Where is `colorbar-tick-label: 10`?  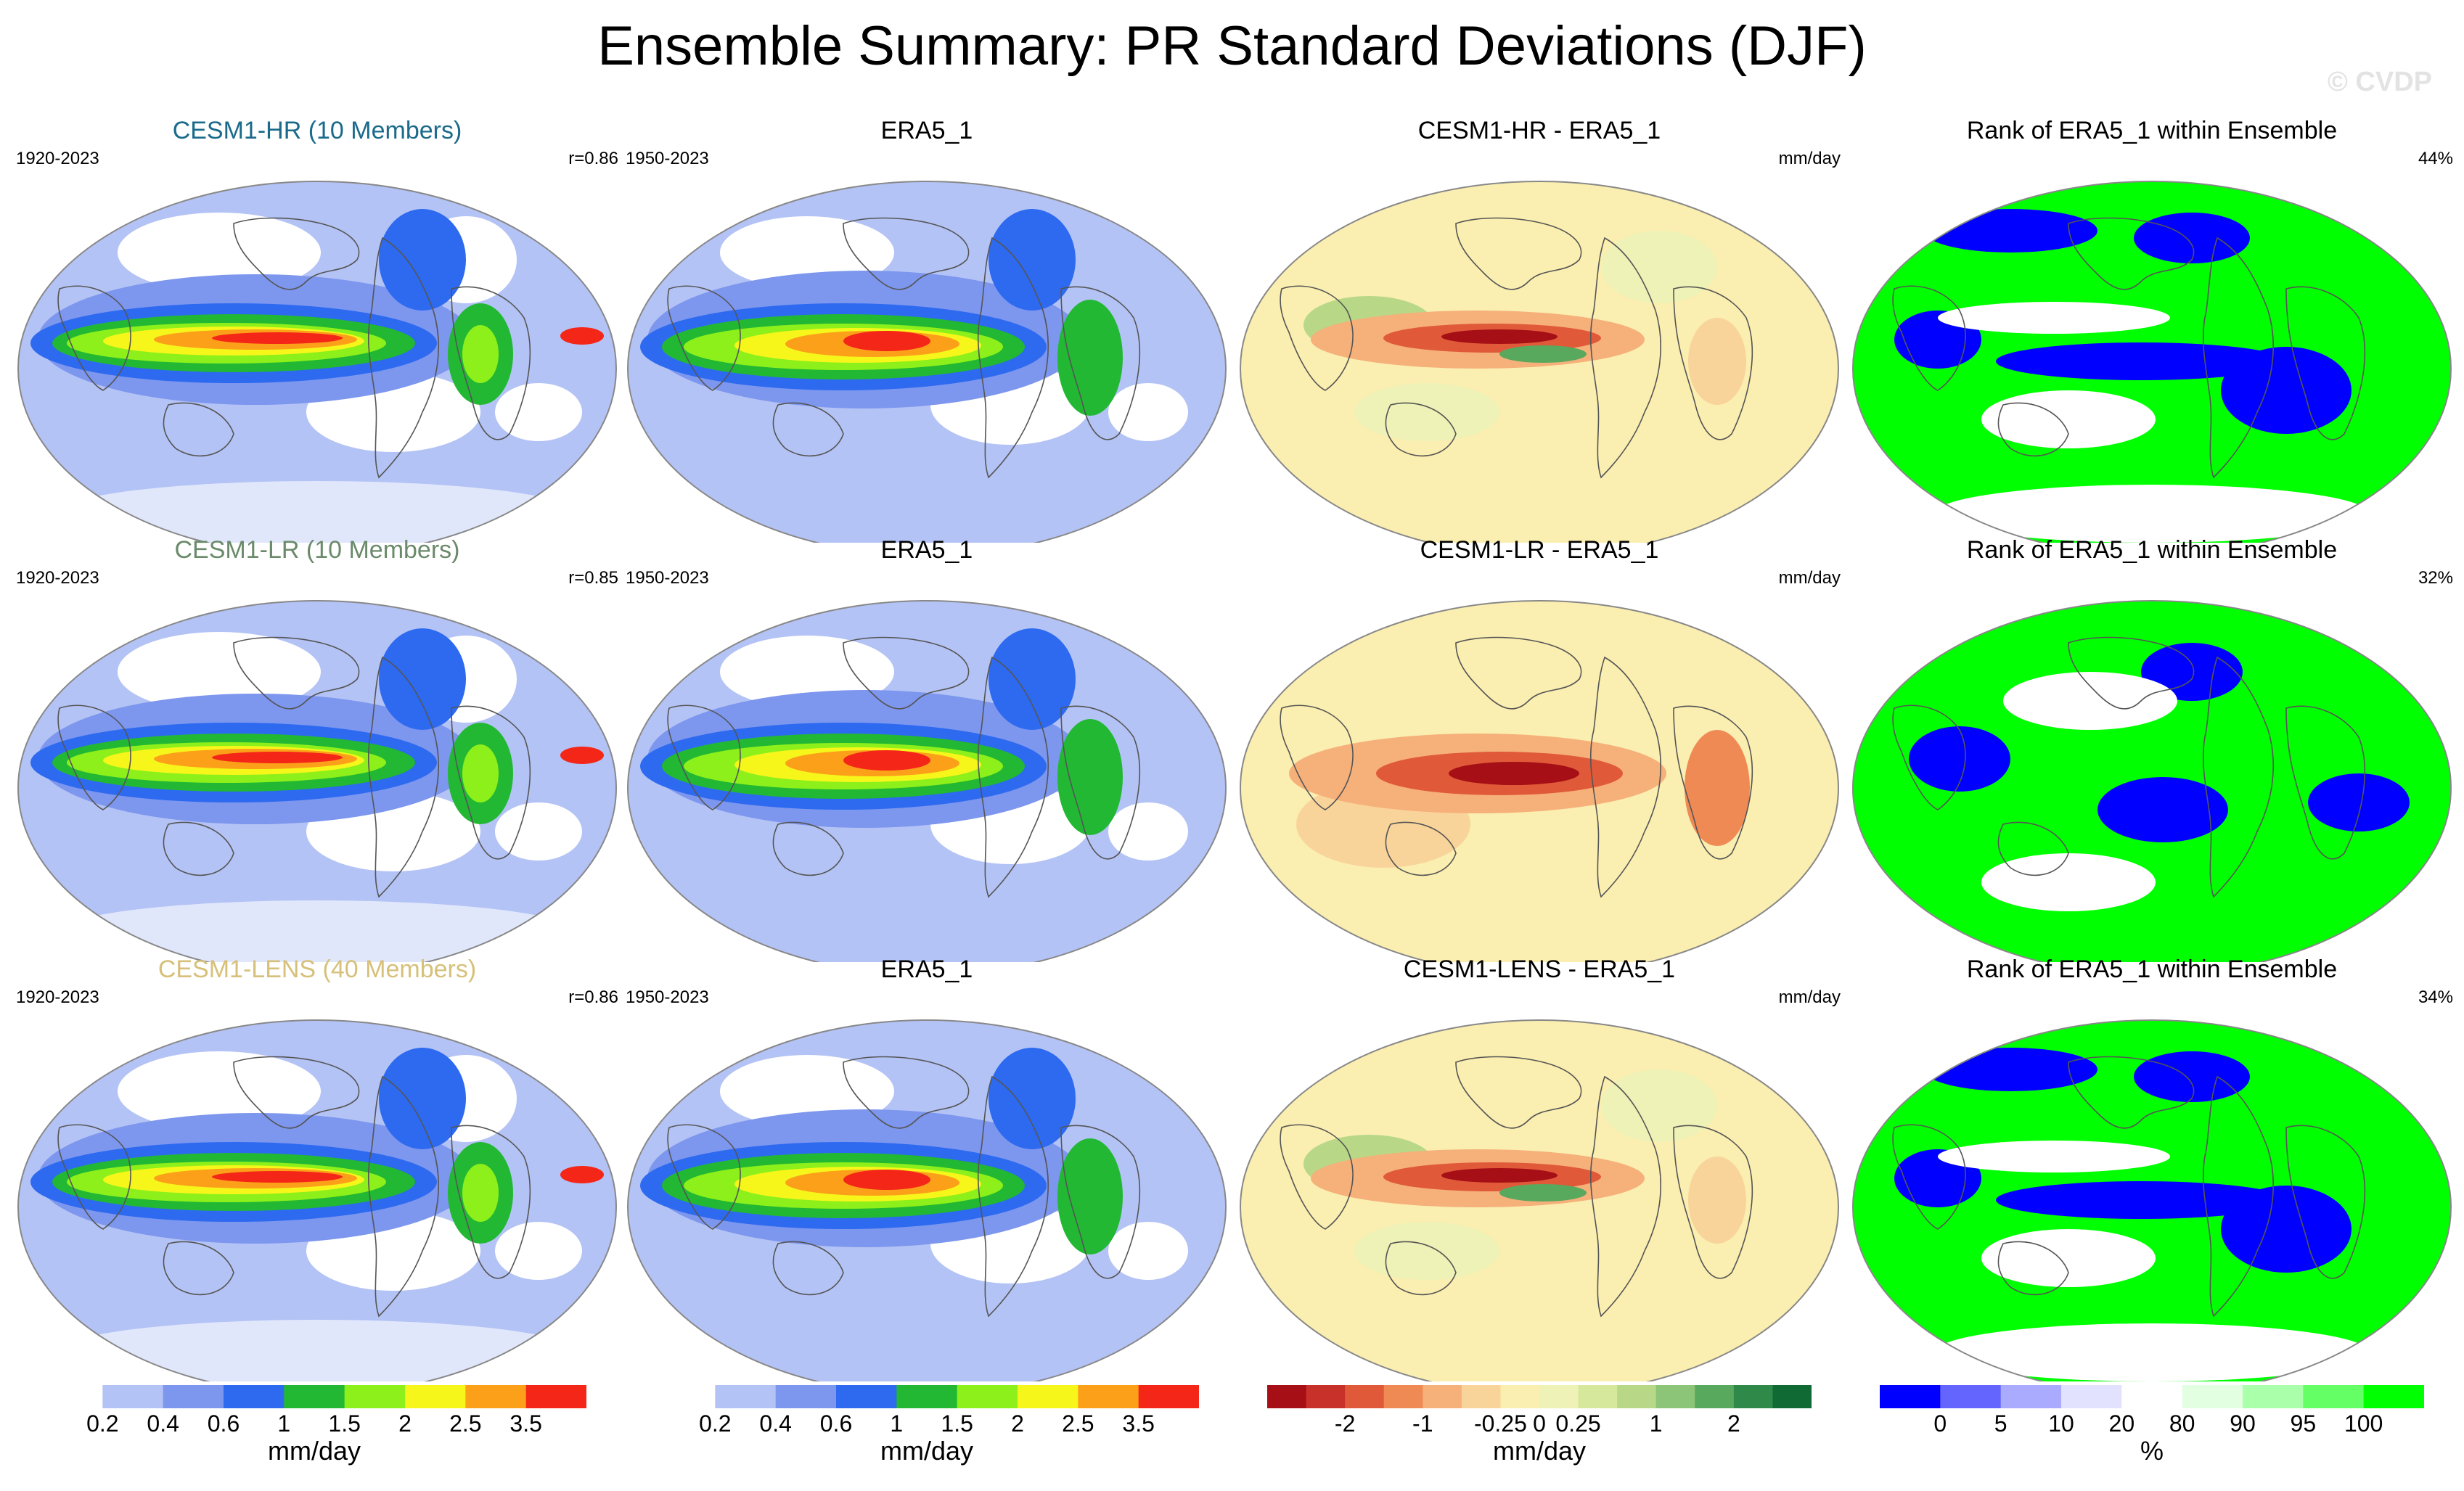
colorbar-tick-label: 10 is located at coordinates (2061, 1423).